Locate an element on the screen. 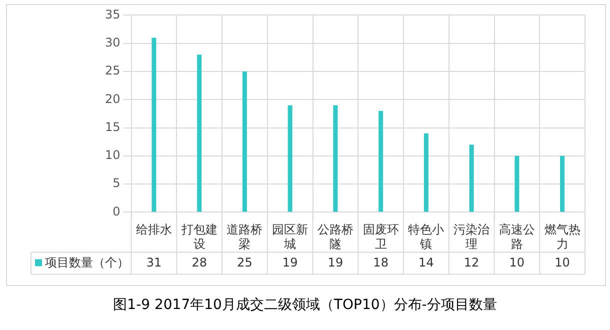 The width and height of the screenshot is (610, 330). y-tick-label: 0 is located at coordinates (116, 211).